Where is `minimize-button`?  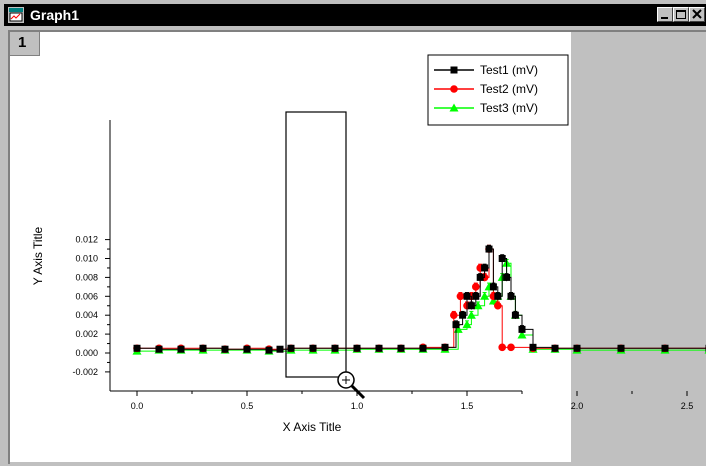 minimize-button is located at coordinates (665, 14).